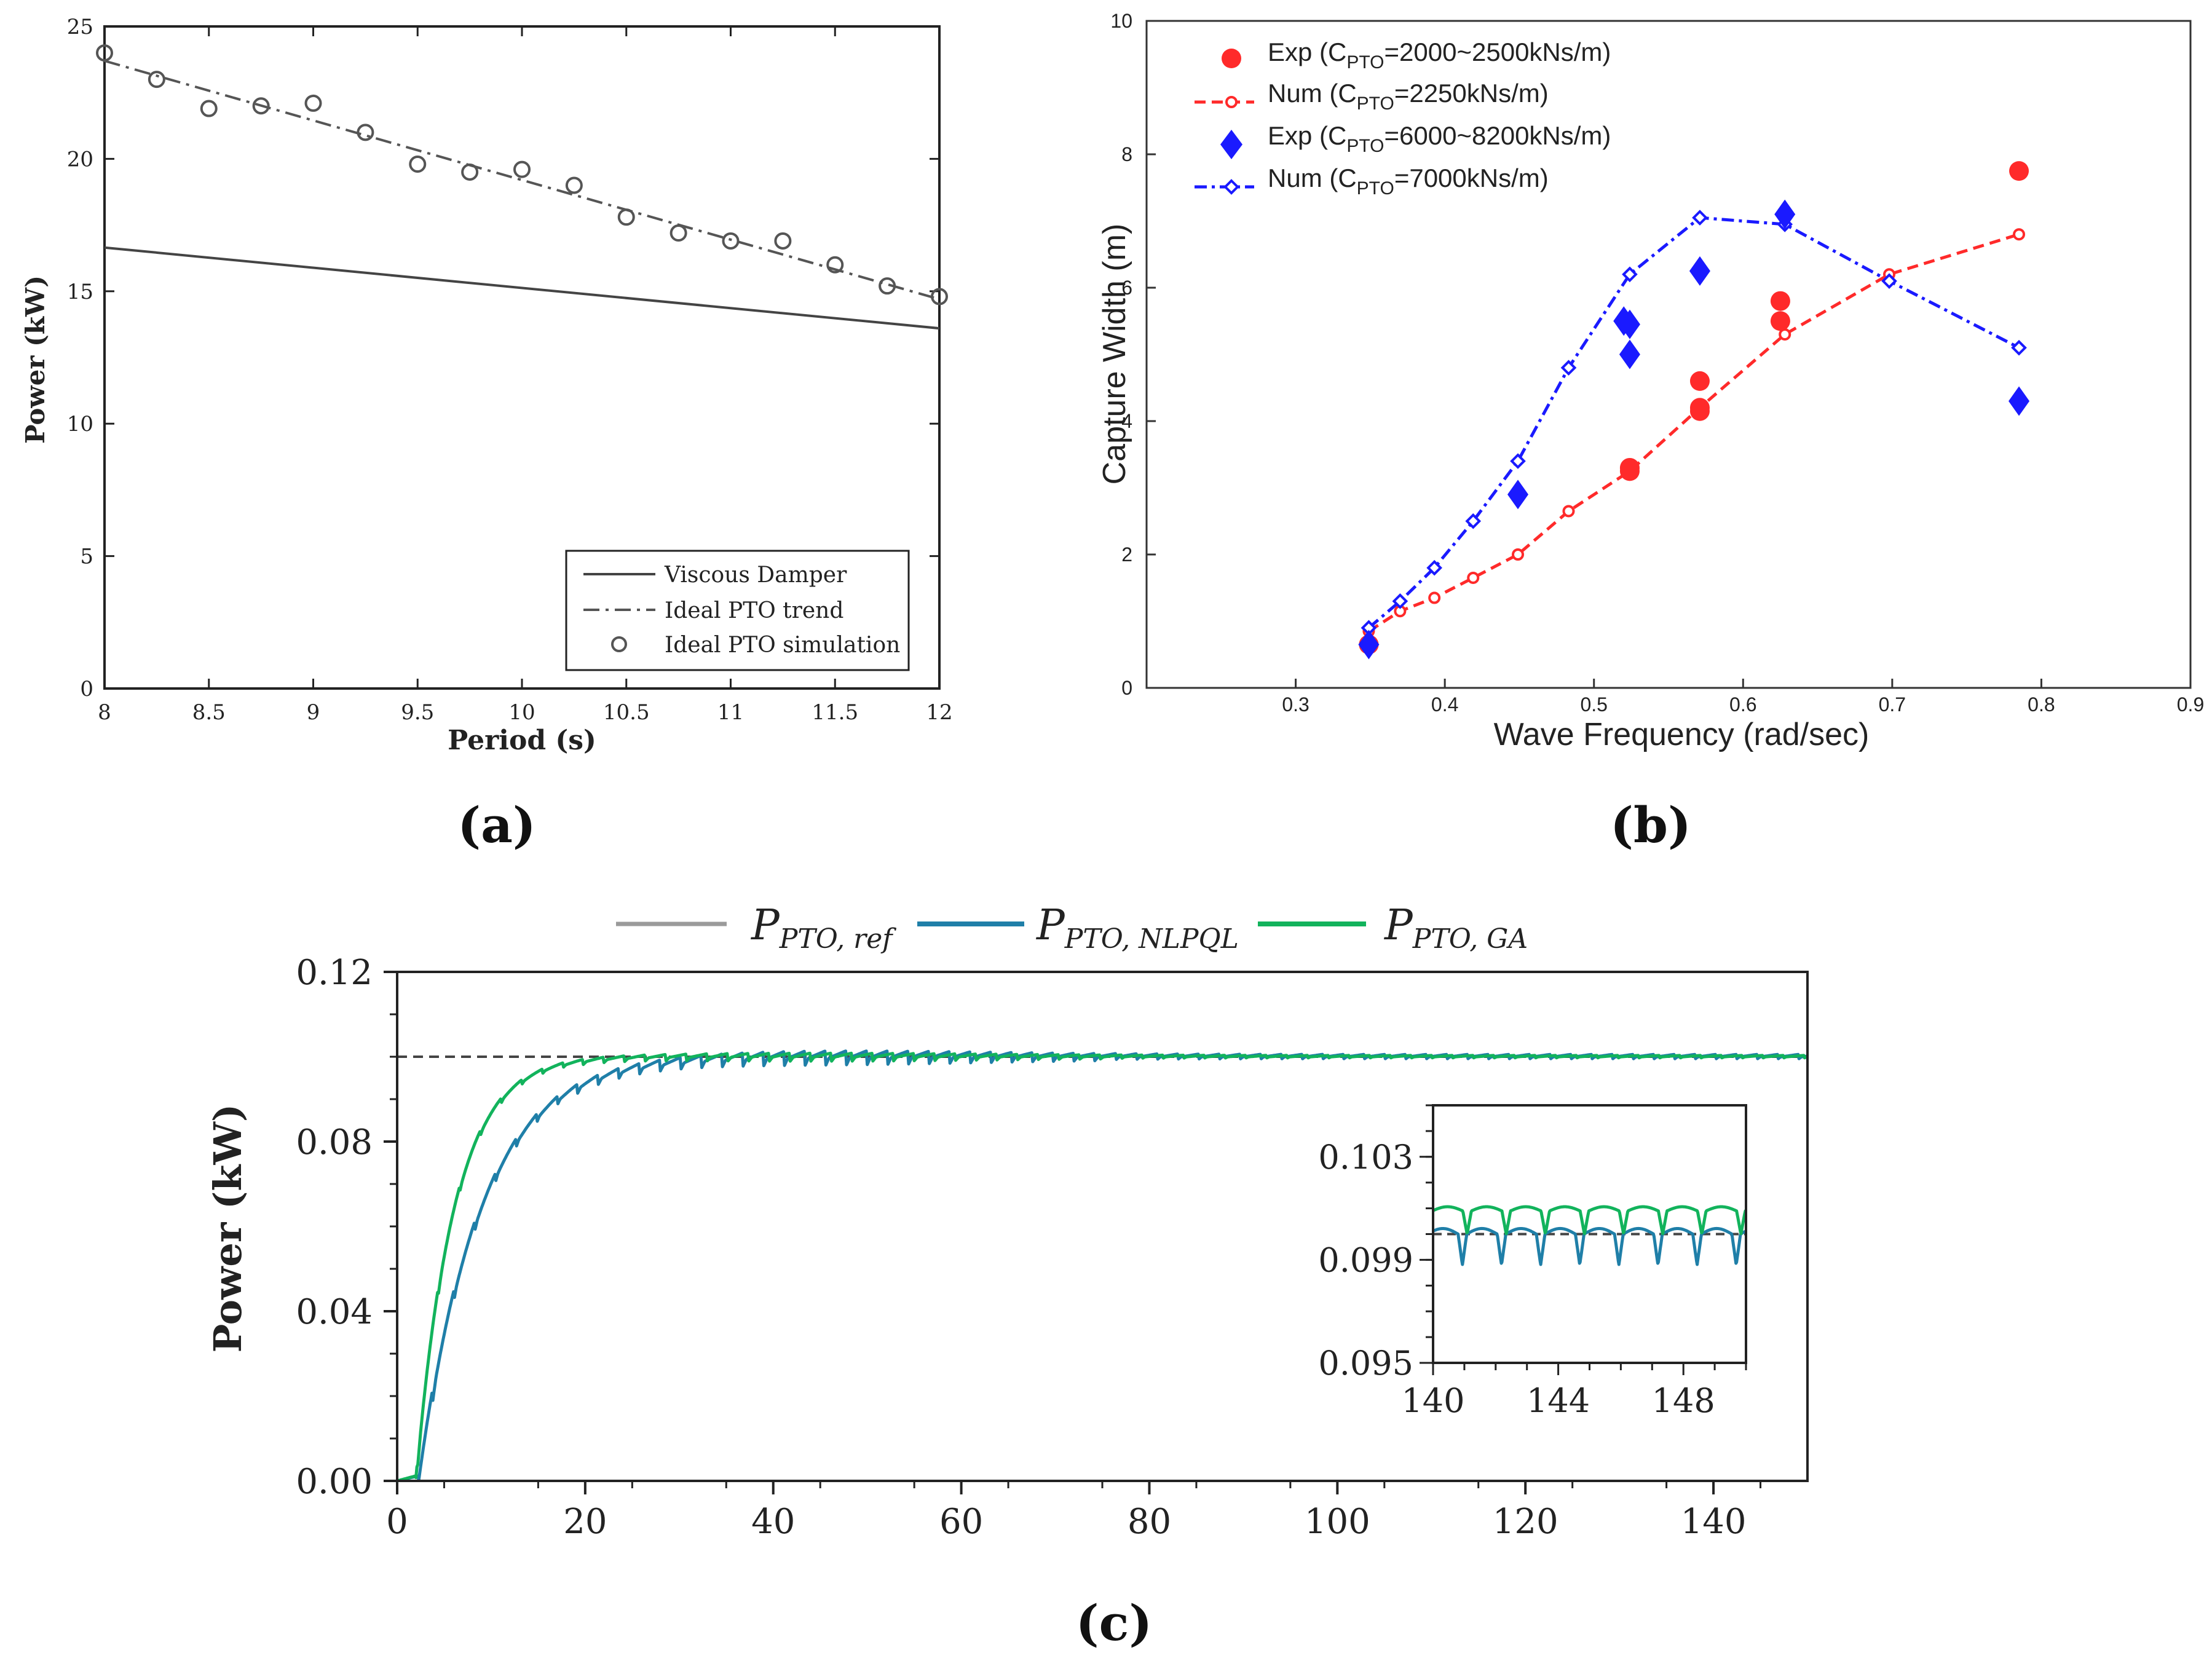 This screenshot has width=2212, height=1677. What do you see at coordinates (87, 689) in the screenshot?
I see `panel-a-ytick-label: 0` at bounding box center [87, 689].